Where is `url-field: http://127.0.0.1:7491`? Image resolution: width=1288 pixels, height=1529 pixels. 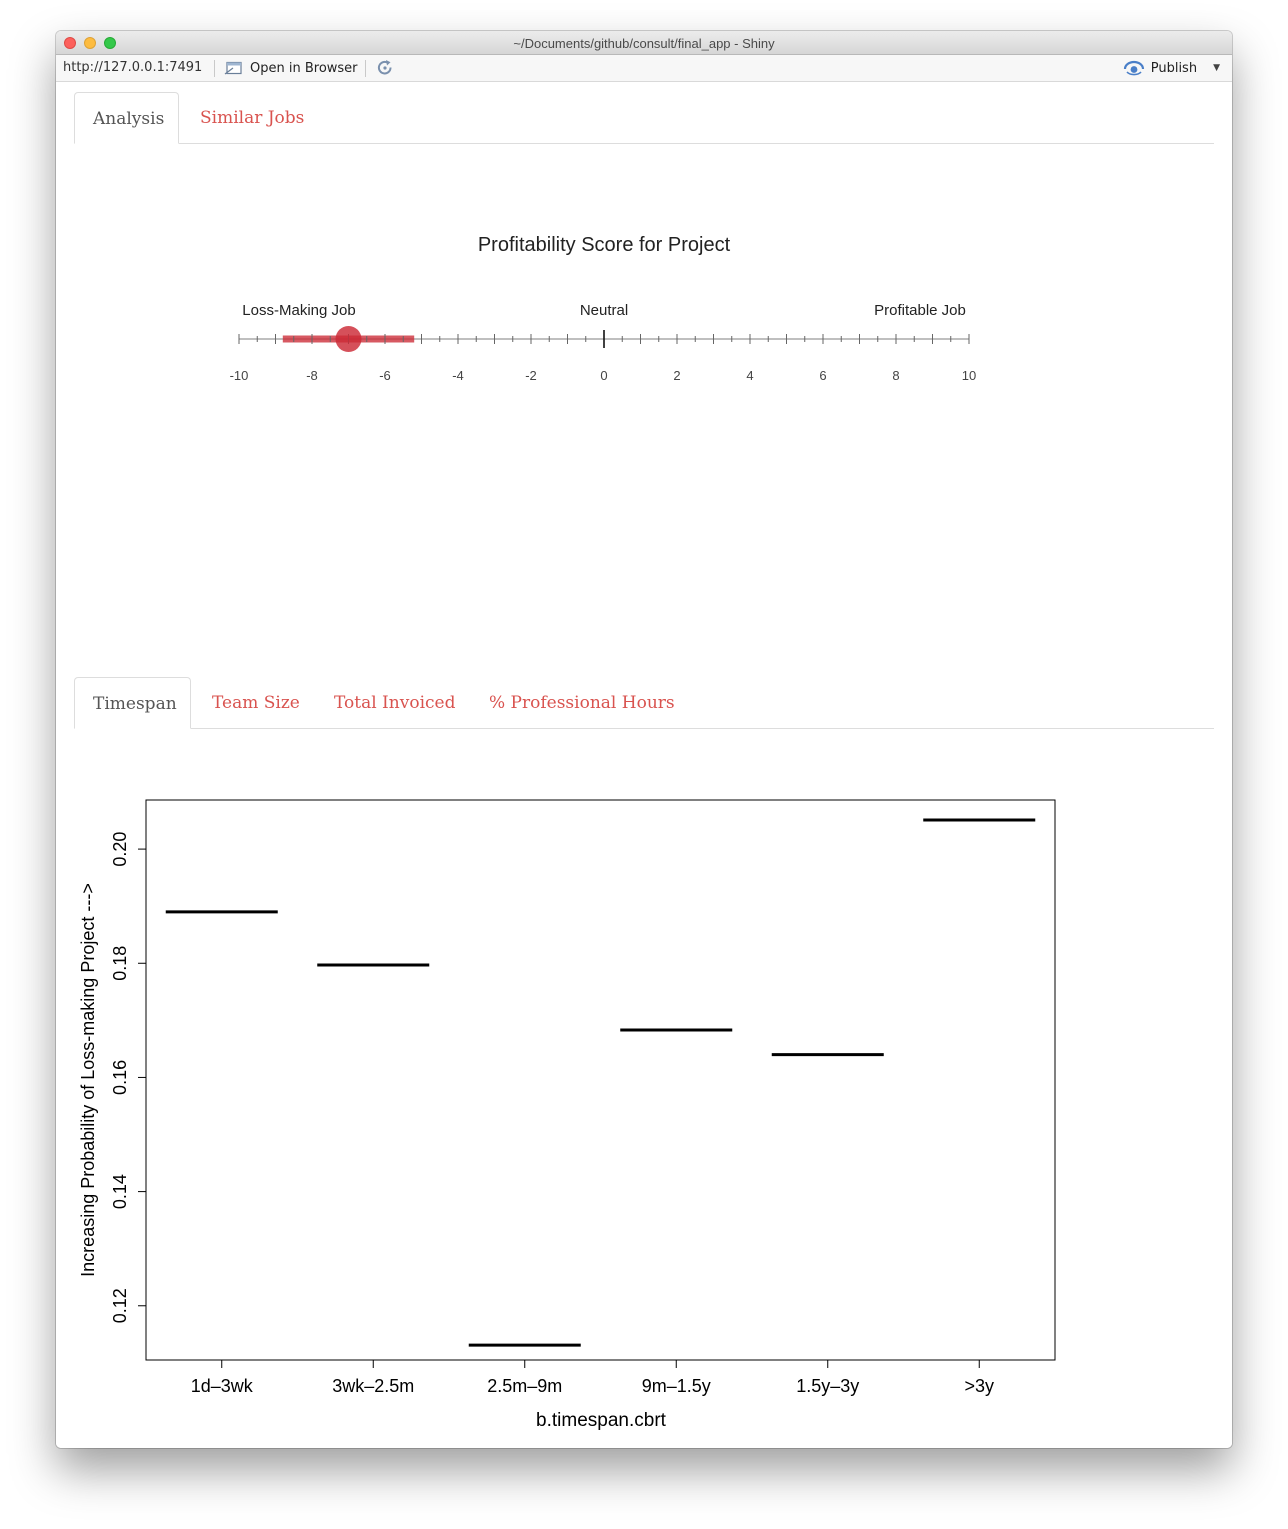 url-field: http://127.0.0.1:7491 is located at coordinates (133, 67).